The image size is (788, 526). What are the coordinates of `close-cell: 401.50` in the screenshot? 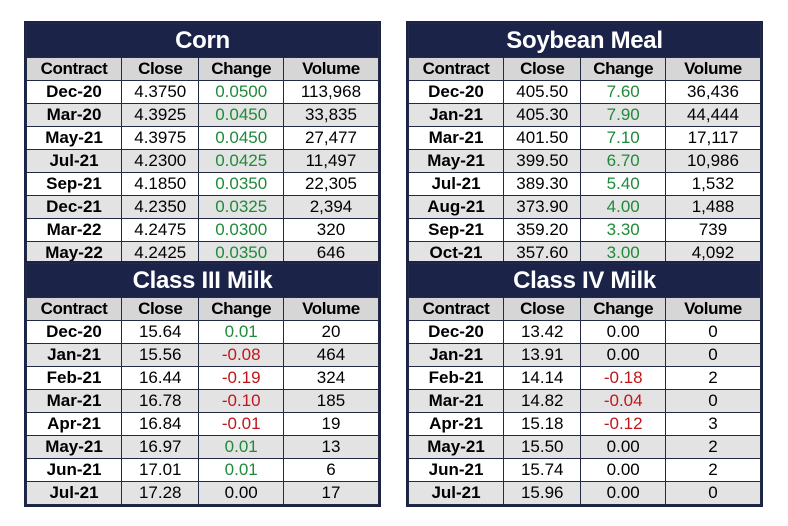 It's located at (542, 138).